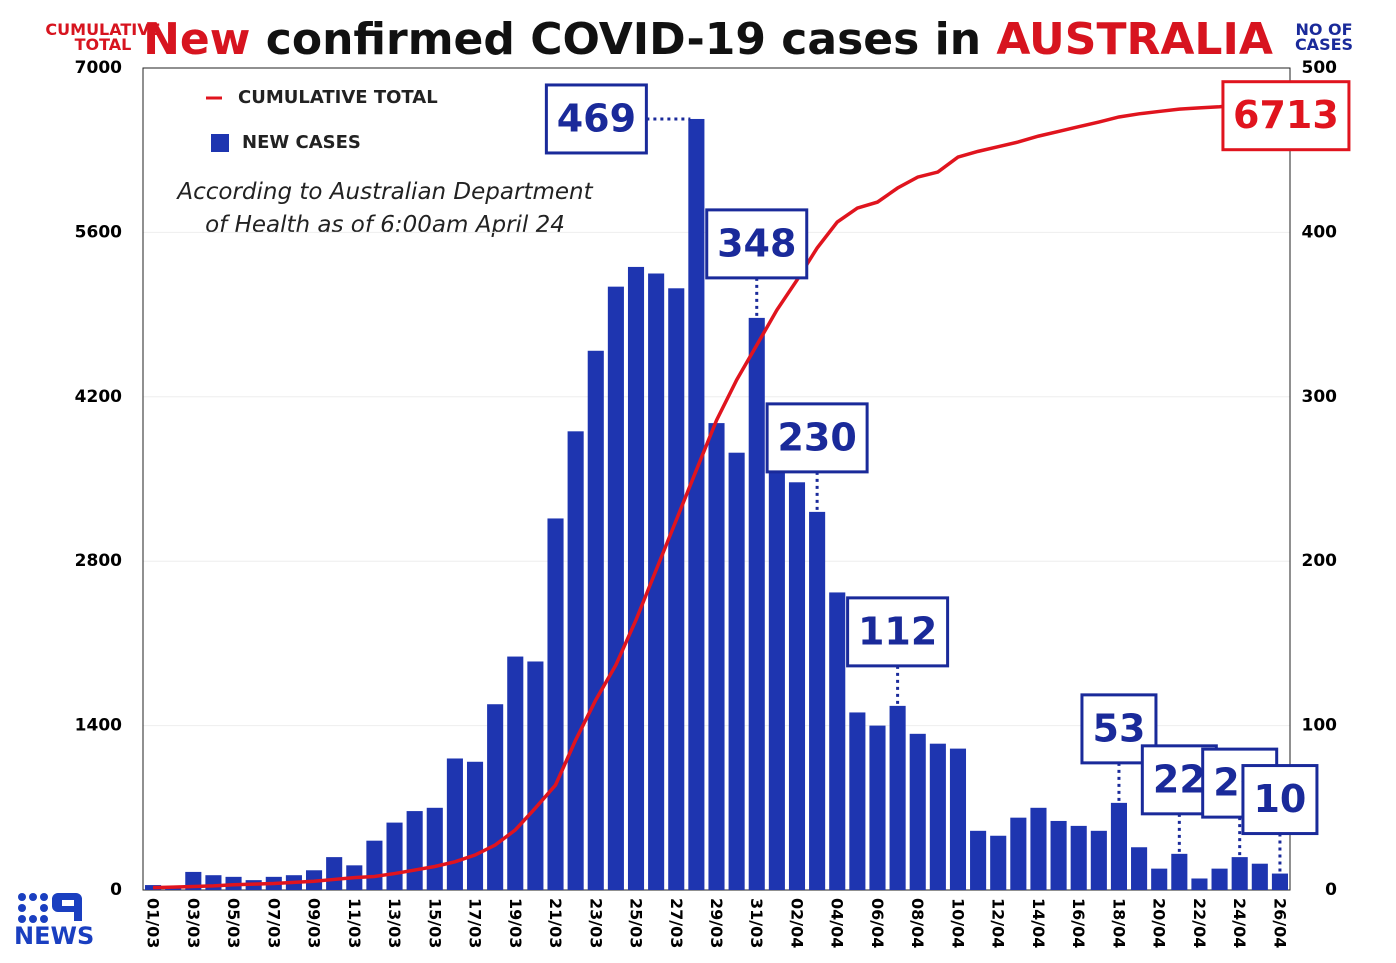 The width and height of the screenshot is (1396, 963). I want to click on data-label: 10, so click(1279, 799).